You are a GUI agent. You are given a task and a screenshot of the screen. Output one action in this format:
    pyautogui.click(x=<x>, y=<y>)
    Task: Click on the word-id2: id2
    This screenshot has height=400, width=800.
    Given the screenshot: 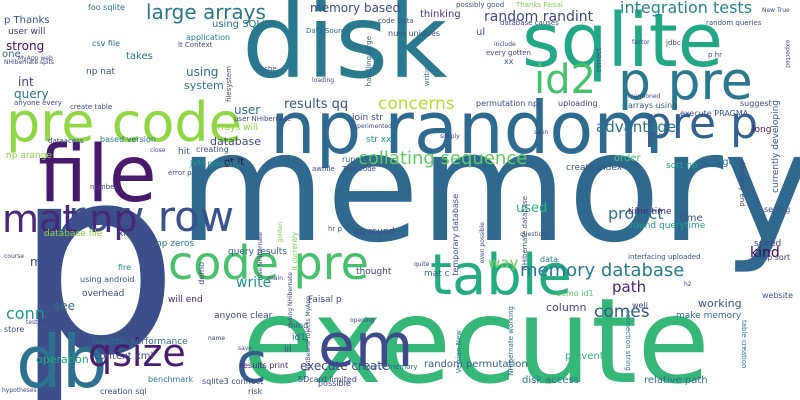 What is the action you would take?
    pyautogui.click(x=565, y=80)
    